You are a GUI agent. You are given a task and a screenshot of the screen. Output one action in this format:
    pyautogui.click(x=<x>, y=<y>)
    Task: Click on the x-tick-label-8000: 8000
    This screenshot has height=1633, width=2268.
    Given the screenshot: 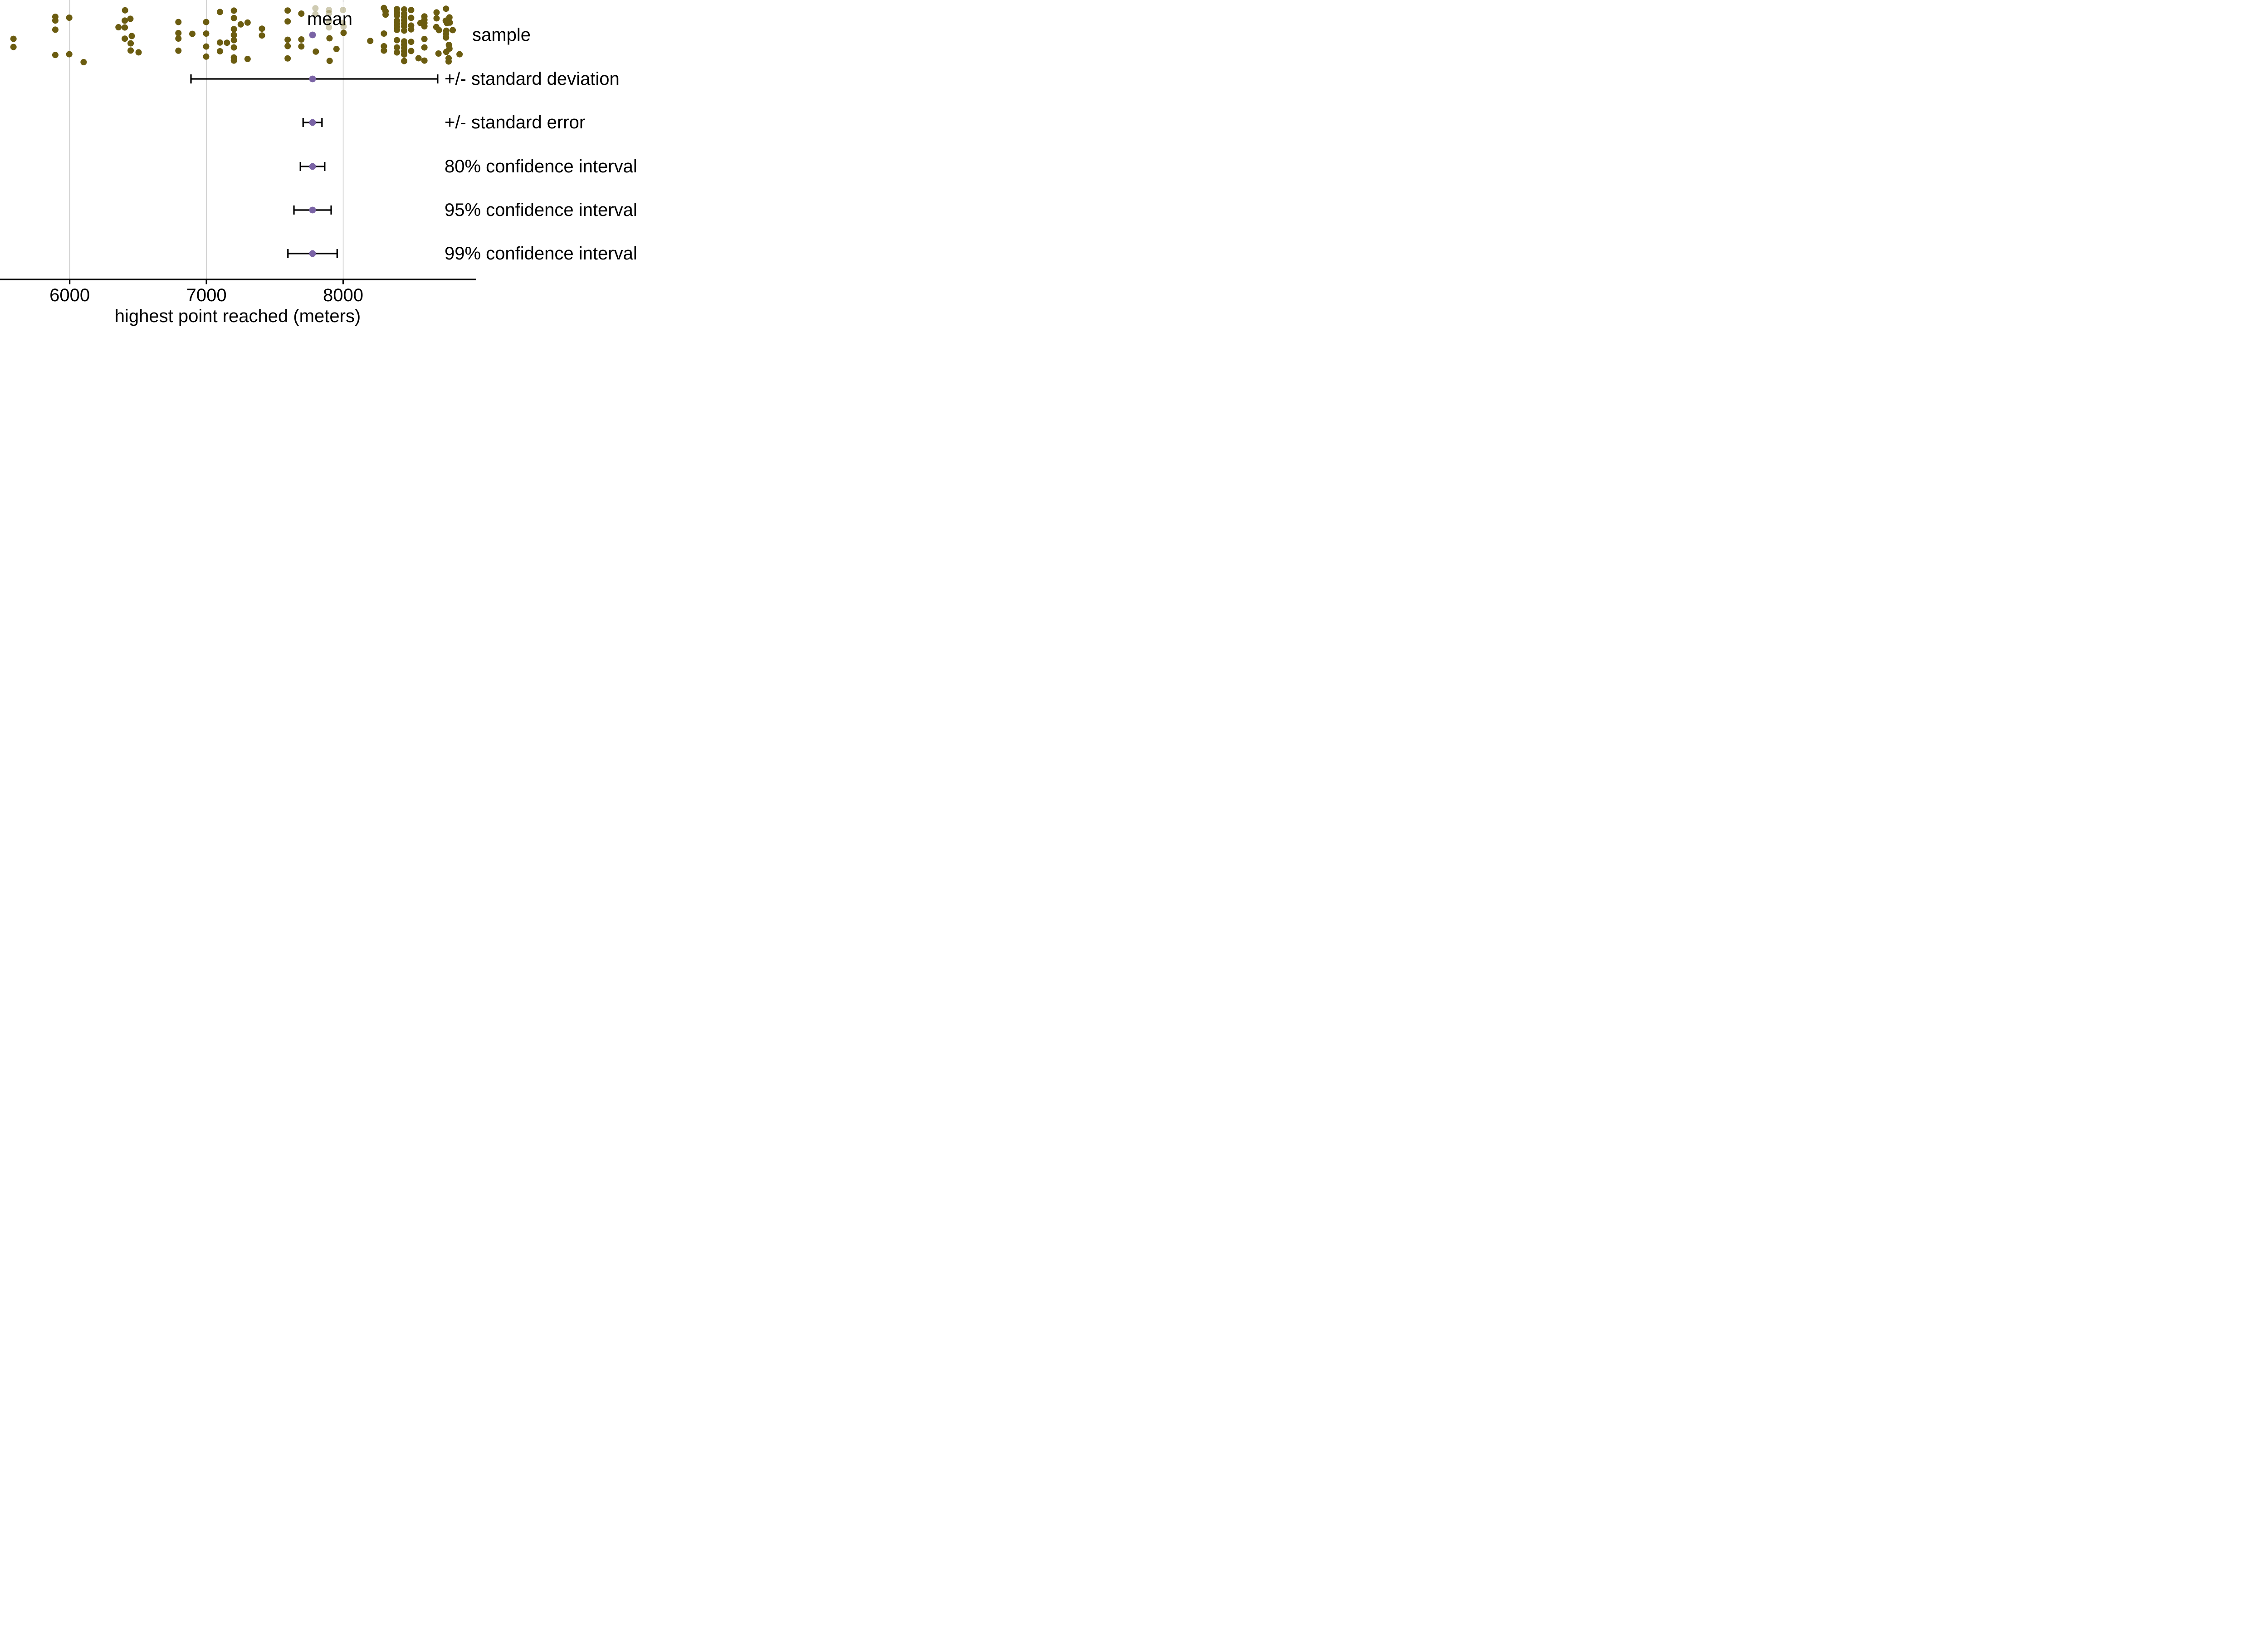 What is the action you would take?
    pyautogui.click(x=344, y=295)
    